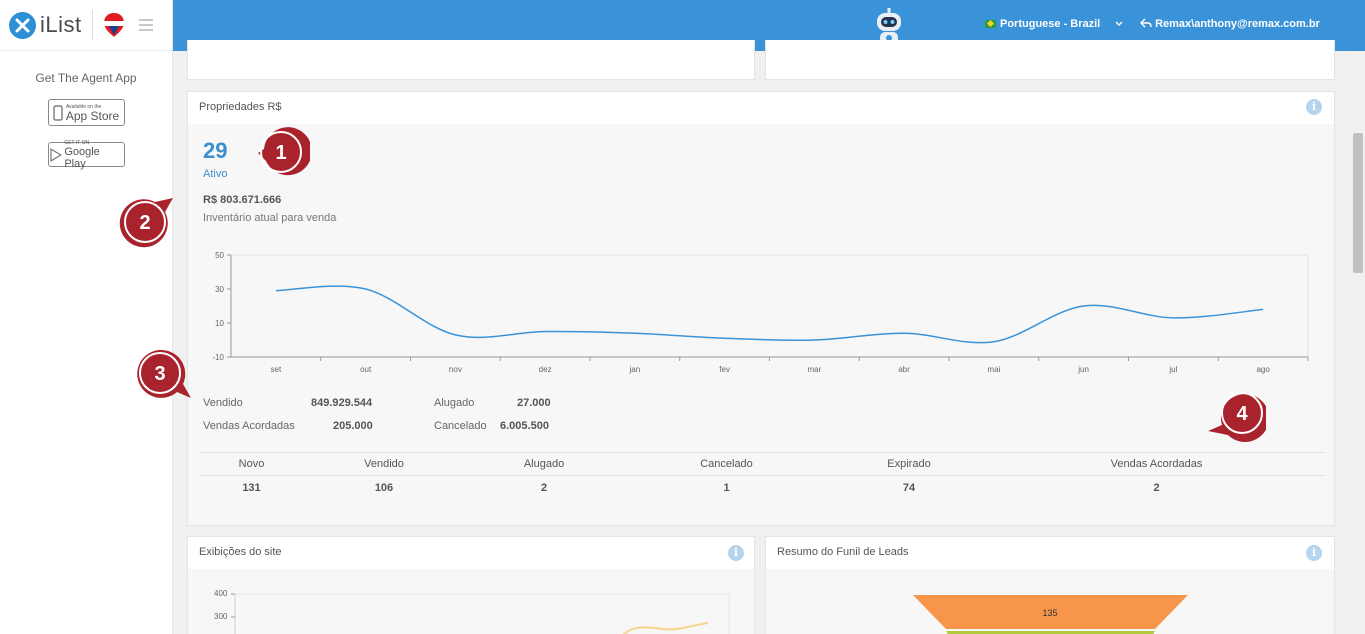  Describe the element at coordinates (1054, 24) in the screenshot. I see `language-selector: Portuguese - Brazil` at that location.